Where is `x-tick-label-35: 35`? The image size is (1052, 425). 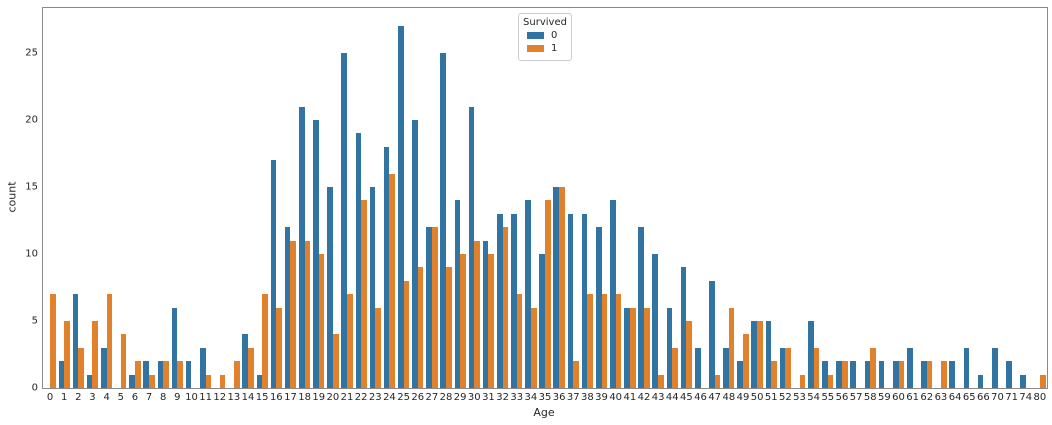 x-tick-label-35: 35 is located at coordinates (545, 397).